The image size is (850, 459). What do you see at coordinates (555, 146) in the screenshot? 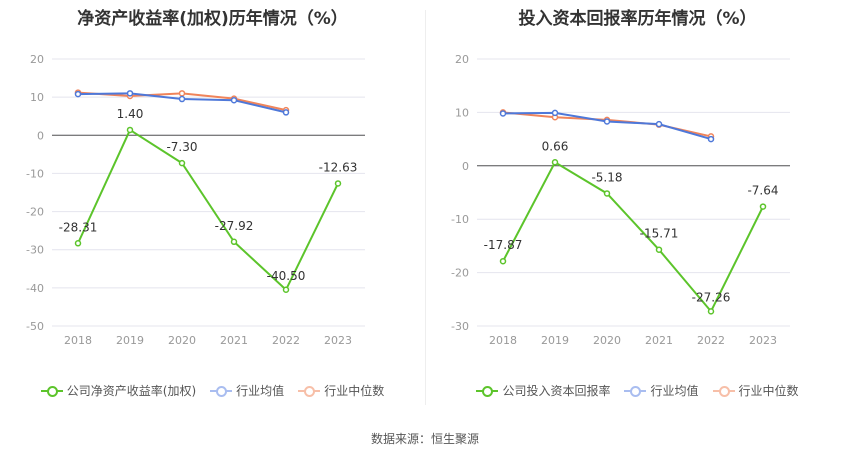
I see `data-label: 0.66` at bounding box center [555, 146].